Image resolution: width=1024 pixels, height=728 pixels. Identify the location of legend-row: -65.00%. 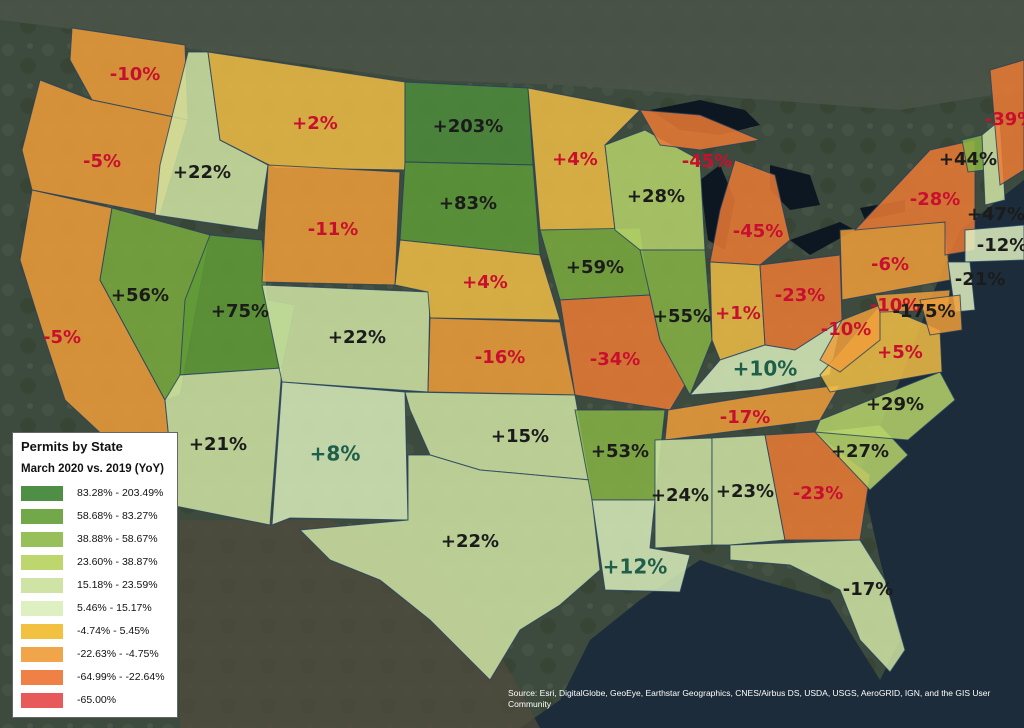
(68, 700).